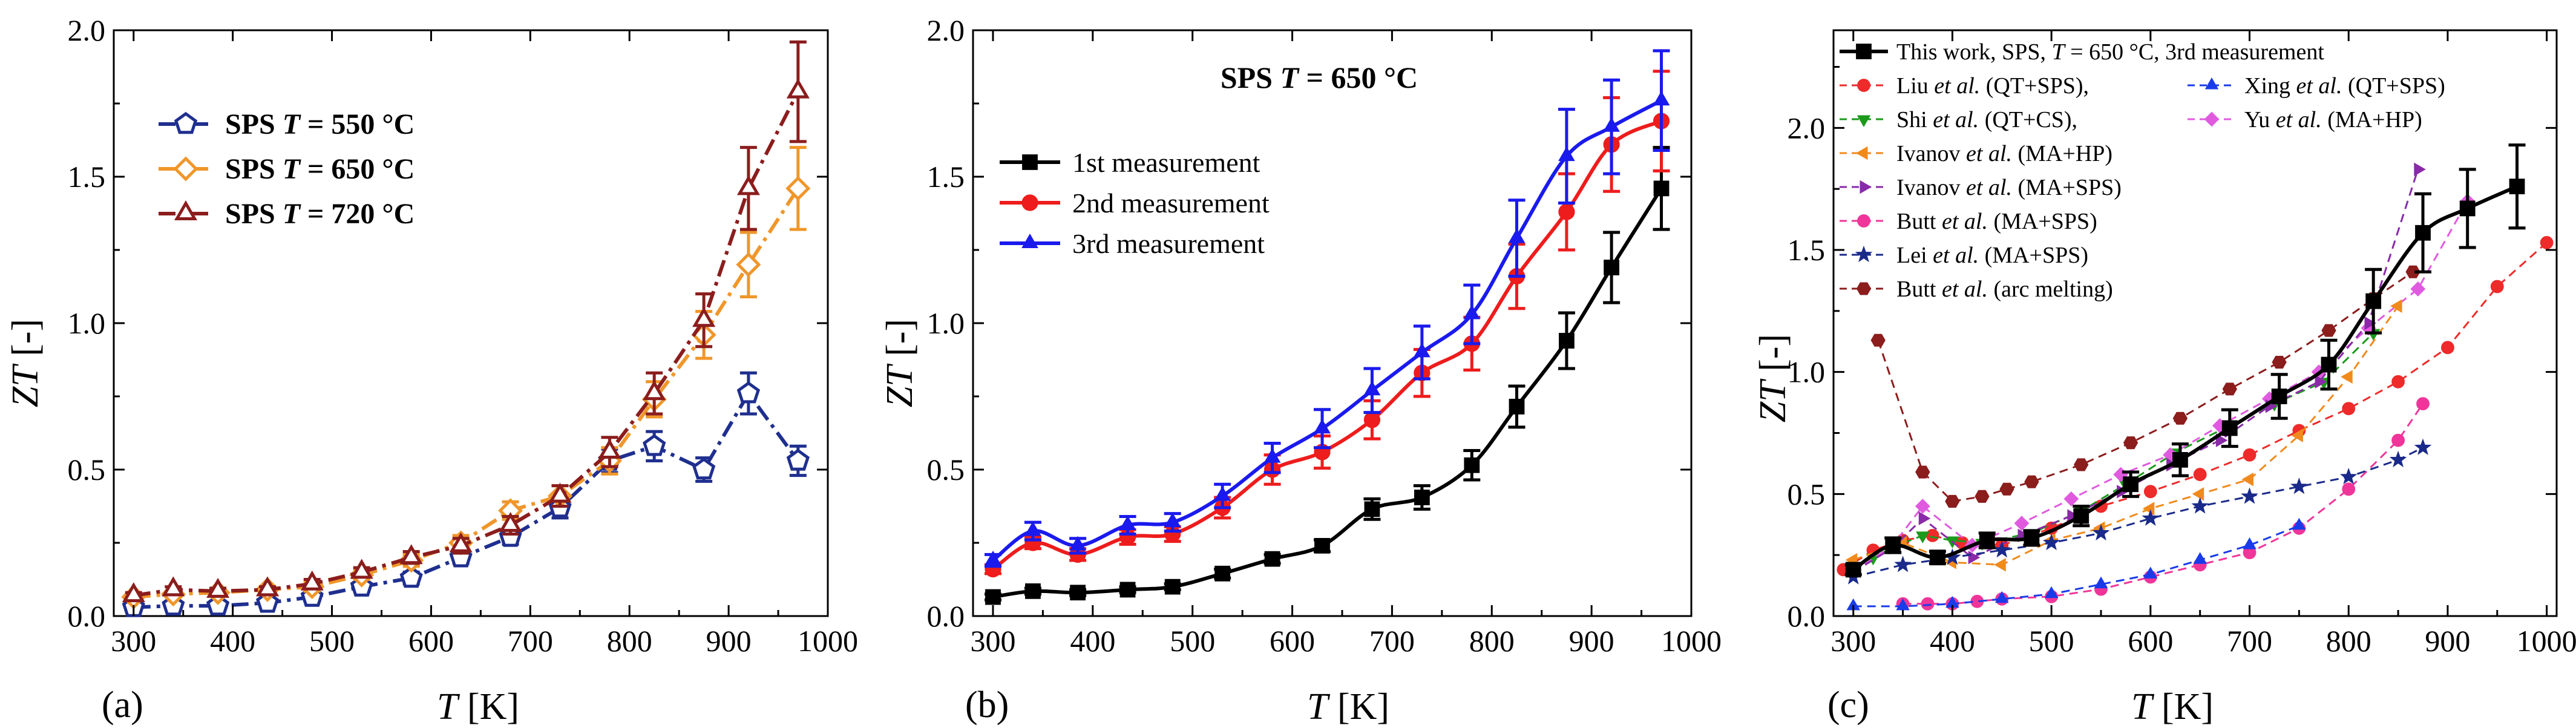 The image size is (2576, 728). I want to click on panel-c-ylabel: ZT [-], so click(1773, 378).